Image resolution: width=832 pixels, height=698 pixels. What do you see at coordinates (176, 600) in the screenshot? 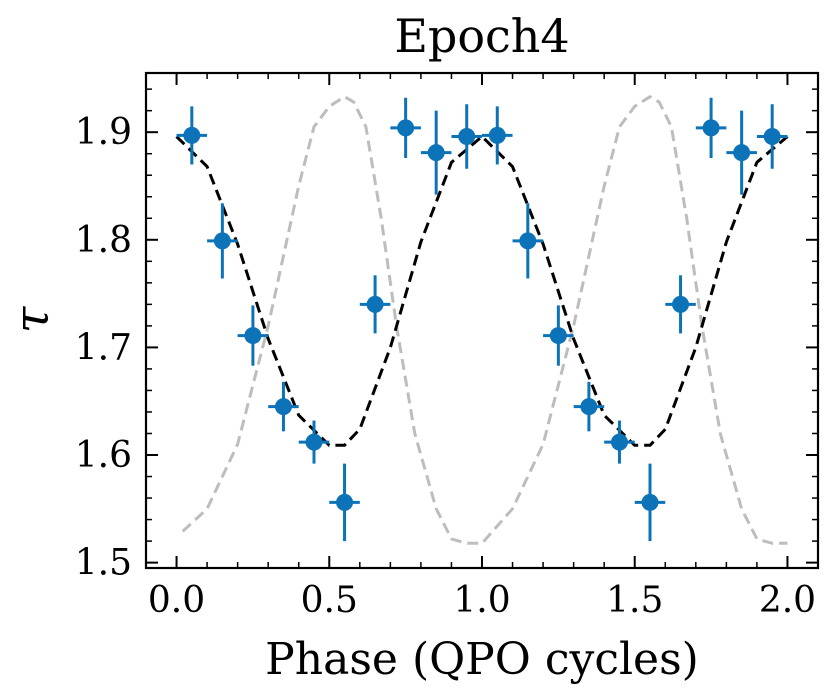
I see `x-tick-label: 0.0` at bounding box center [176, 600].